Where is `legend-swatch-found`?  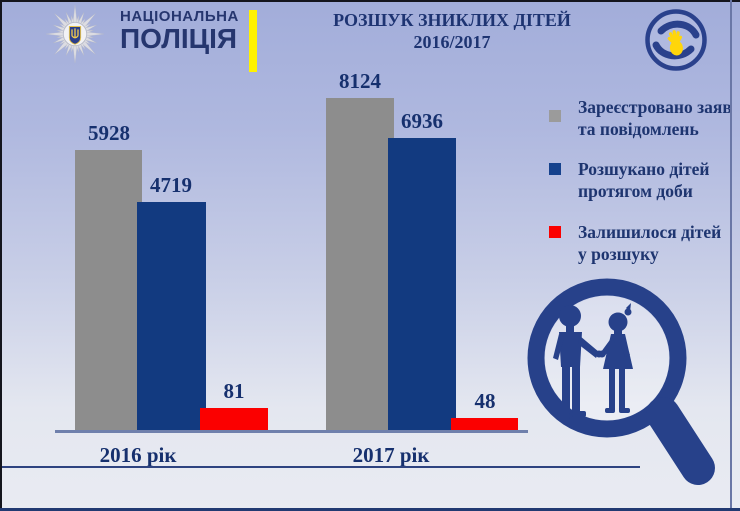 legend-swatch-found is located at coordinates (555, 169).